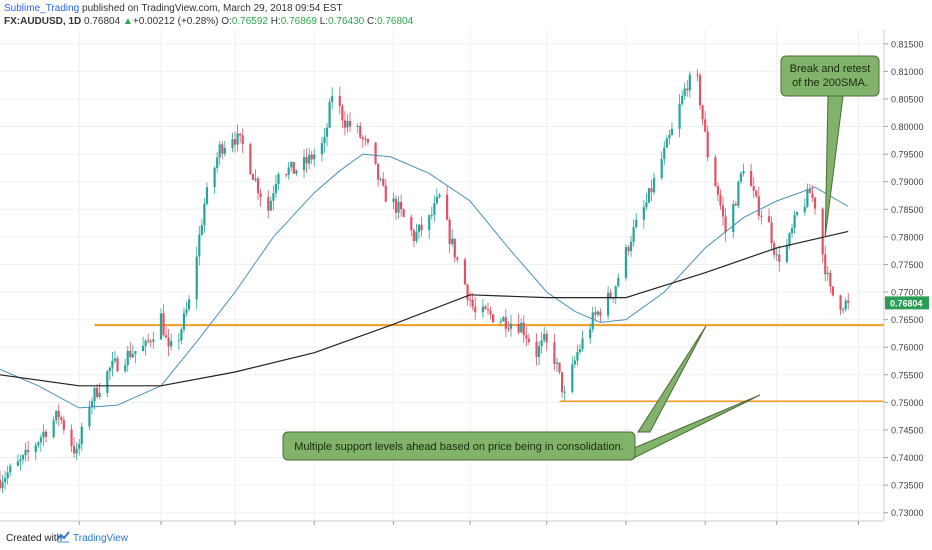  Describe the element at coordinates (469, 524) in the screenshot. I see `time-axis: Jun Jul Aug Sep Oct Nov Dec 2018 Feb Mar Apr` at that location.